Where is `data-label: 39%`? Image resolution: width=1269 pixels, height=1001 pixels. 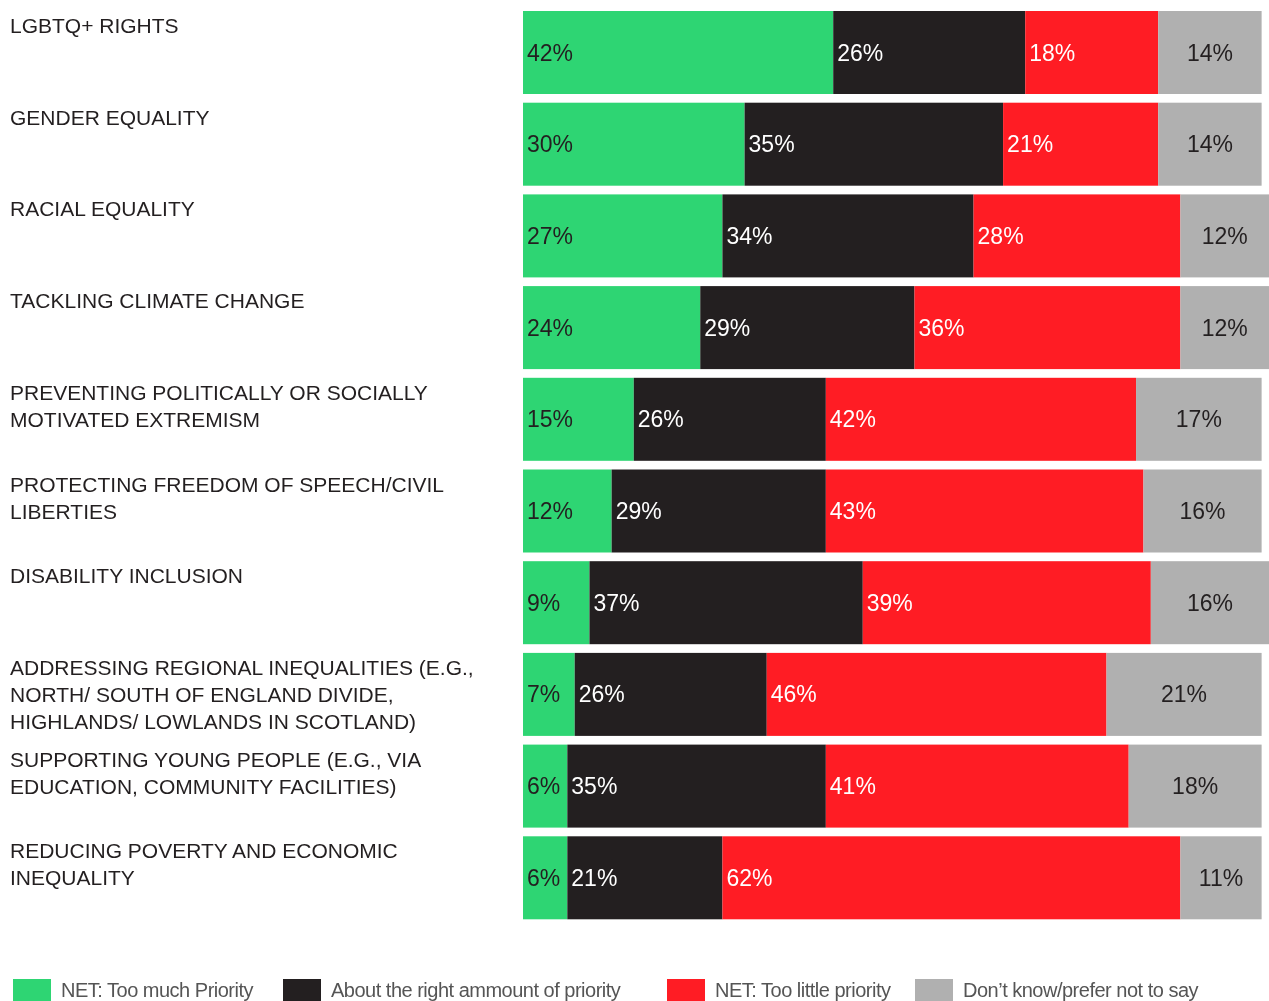
data-label: 39% is located at coordinates (889, 602).